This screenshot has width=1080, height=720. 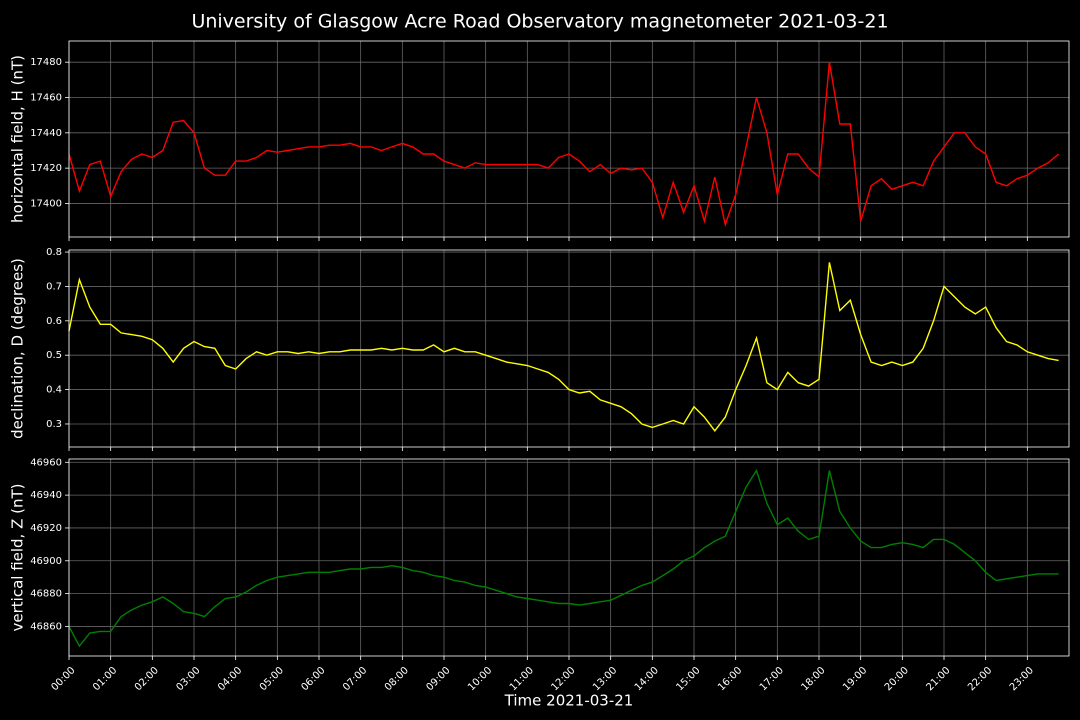 I want to click on y-tick-label: 46860, so click(x=46, y=626).